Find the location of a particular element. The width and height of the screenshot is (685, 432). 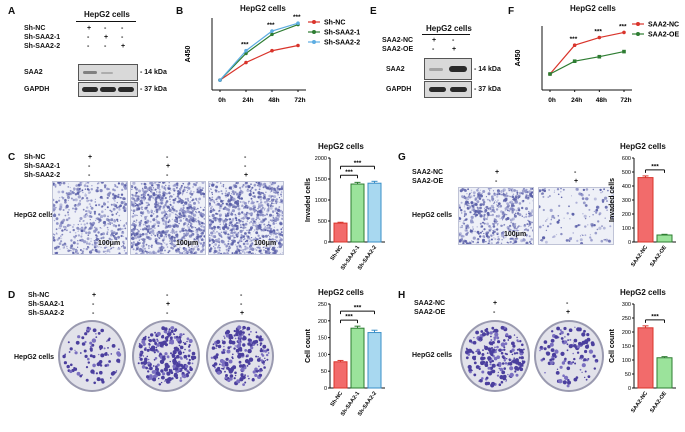

legend-label: Sh-SAA2-1 is located at coordinates (342, 33).